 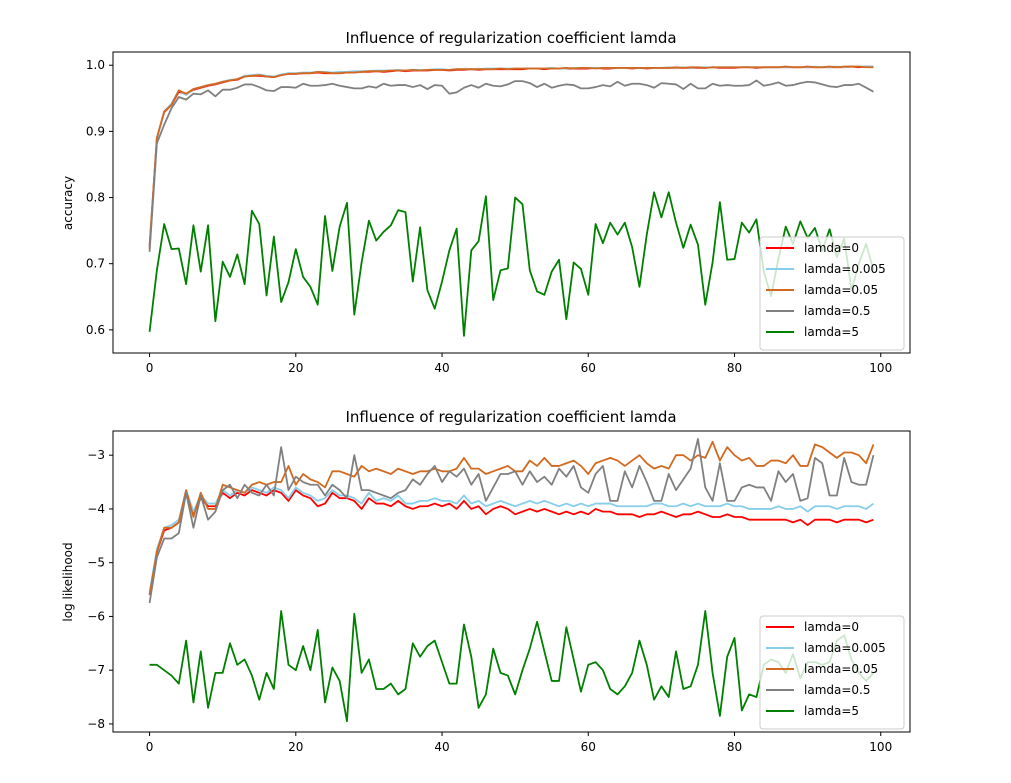 What do you see at coordinates (95, 264) in the screenshot?
I see `y-tick-label: 0.7` at bounding box center [95, 264].